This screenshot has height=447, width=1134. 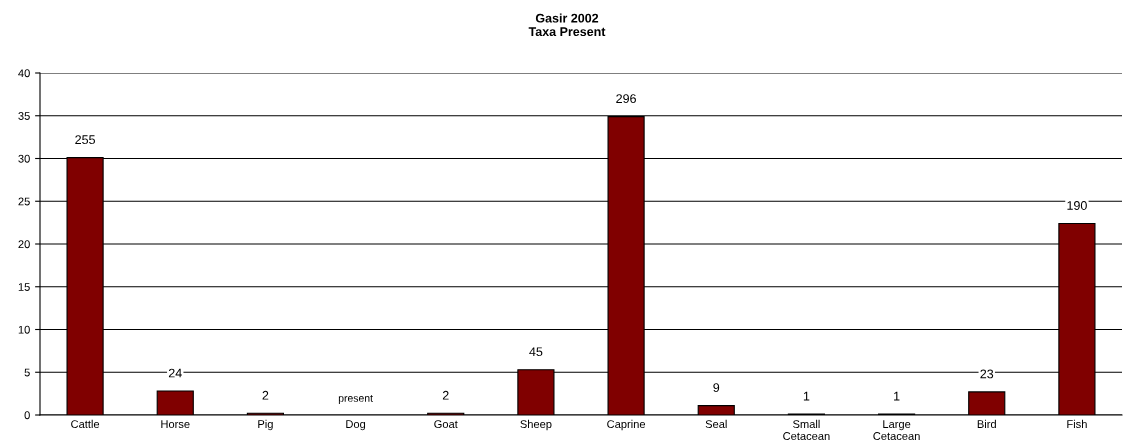 What do you see at coordinates (1077, 424) in the screenshot?
I see `x-tick-label: Fish` at bounding box center [1077, 424].